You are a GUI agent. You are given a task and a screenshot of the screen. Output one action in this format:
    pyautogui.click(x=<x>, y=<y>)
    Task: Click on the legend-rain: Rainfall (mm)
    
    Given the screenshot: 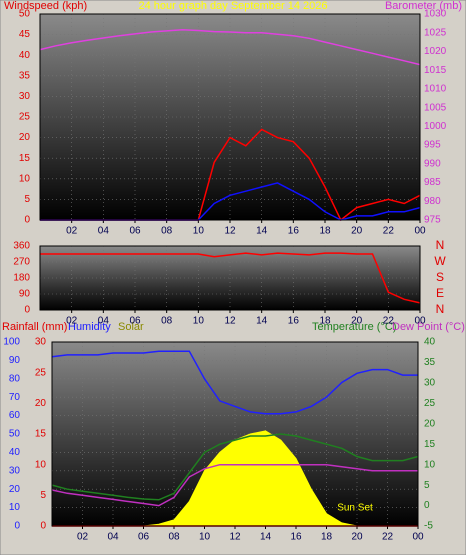 What is the action you would take?
    pyautogui.click(x=34, y=327)
    